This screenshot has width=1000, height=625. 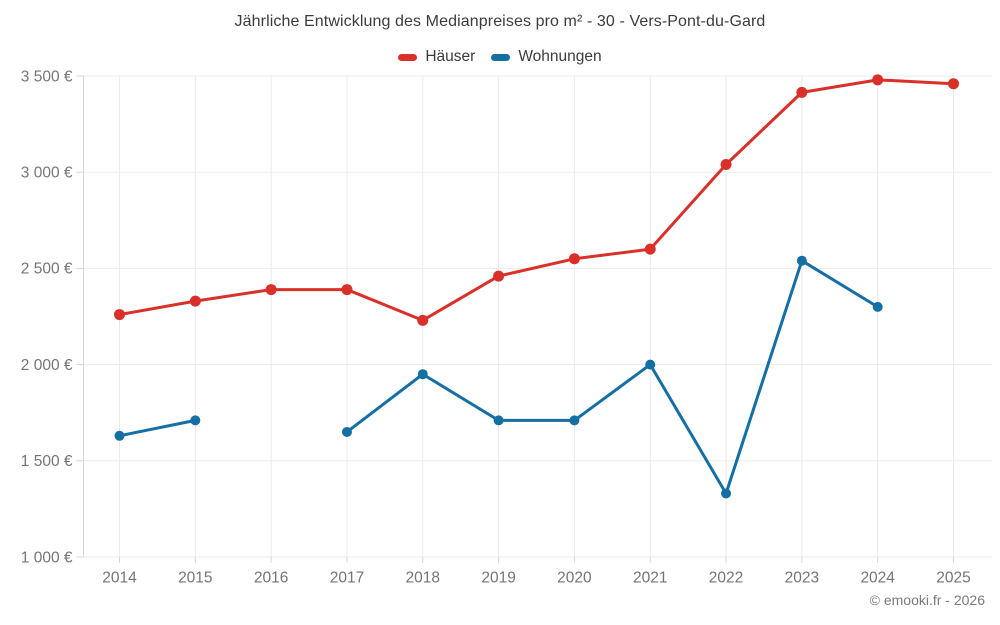 What do you see at coordinates (47, 172) in the screenshot?
I see `y-axis-label: 3 000 €` at bounding box center [47, 172].